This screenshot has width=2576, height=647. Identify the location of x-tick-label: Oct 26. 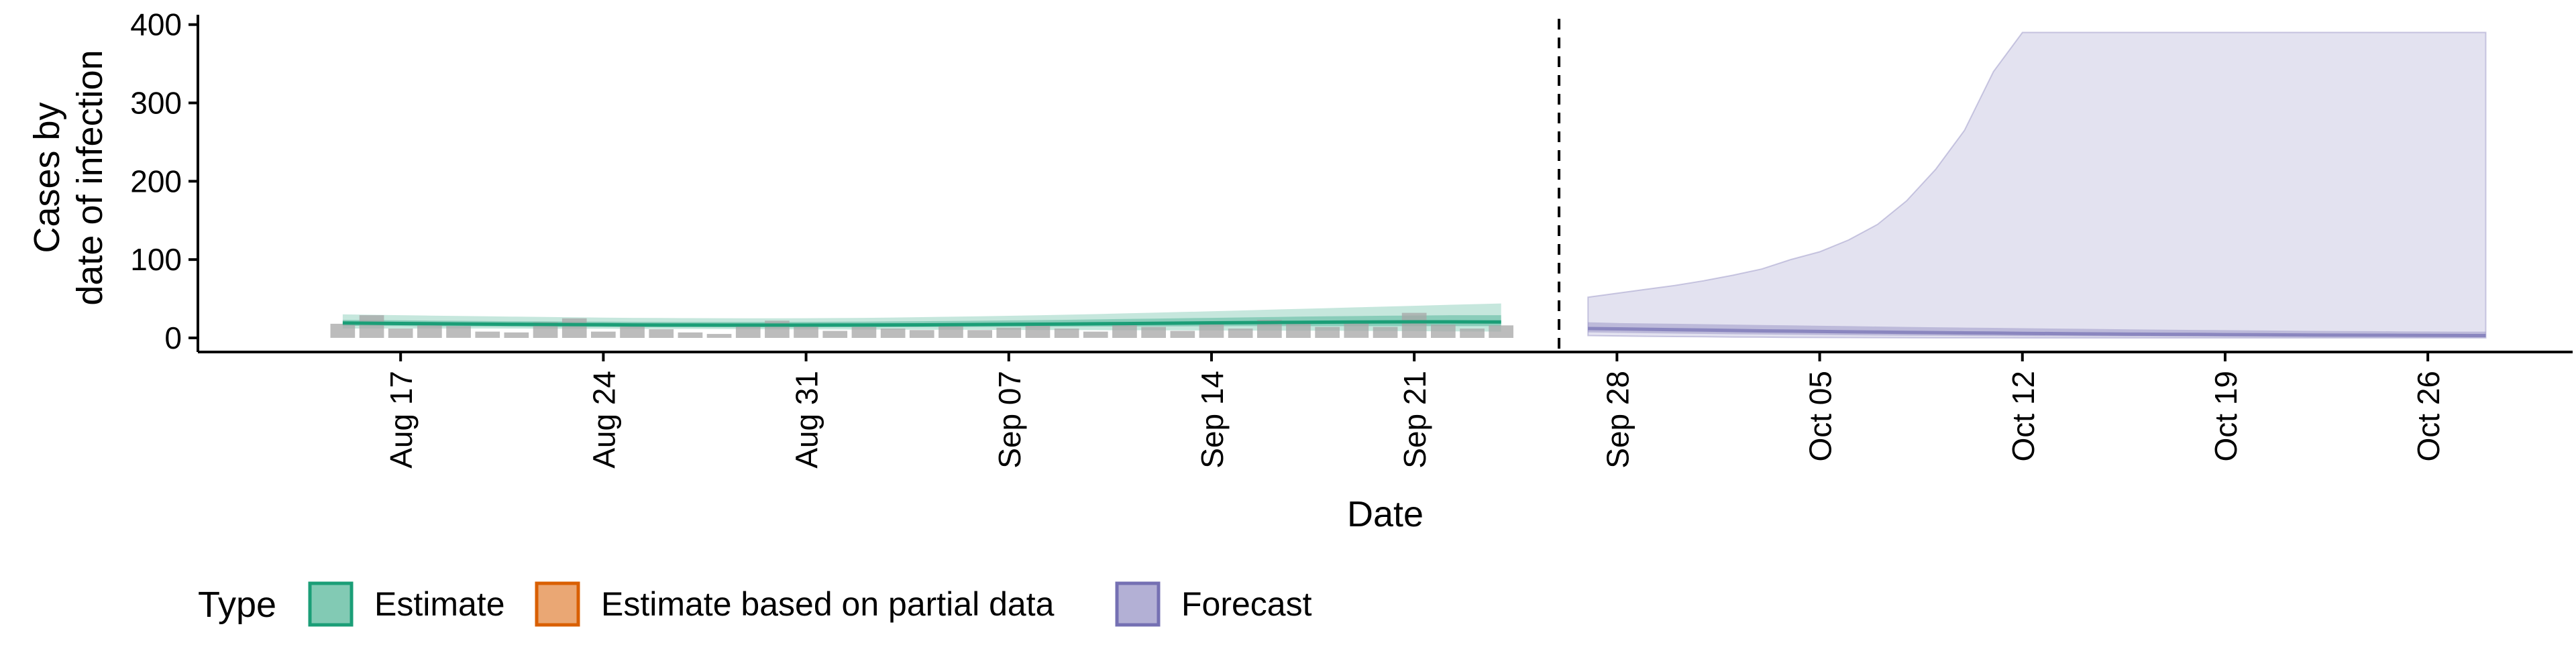
(2428, 417).